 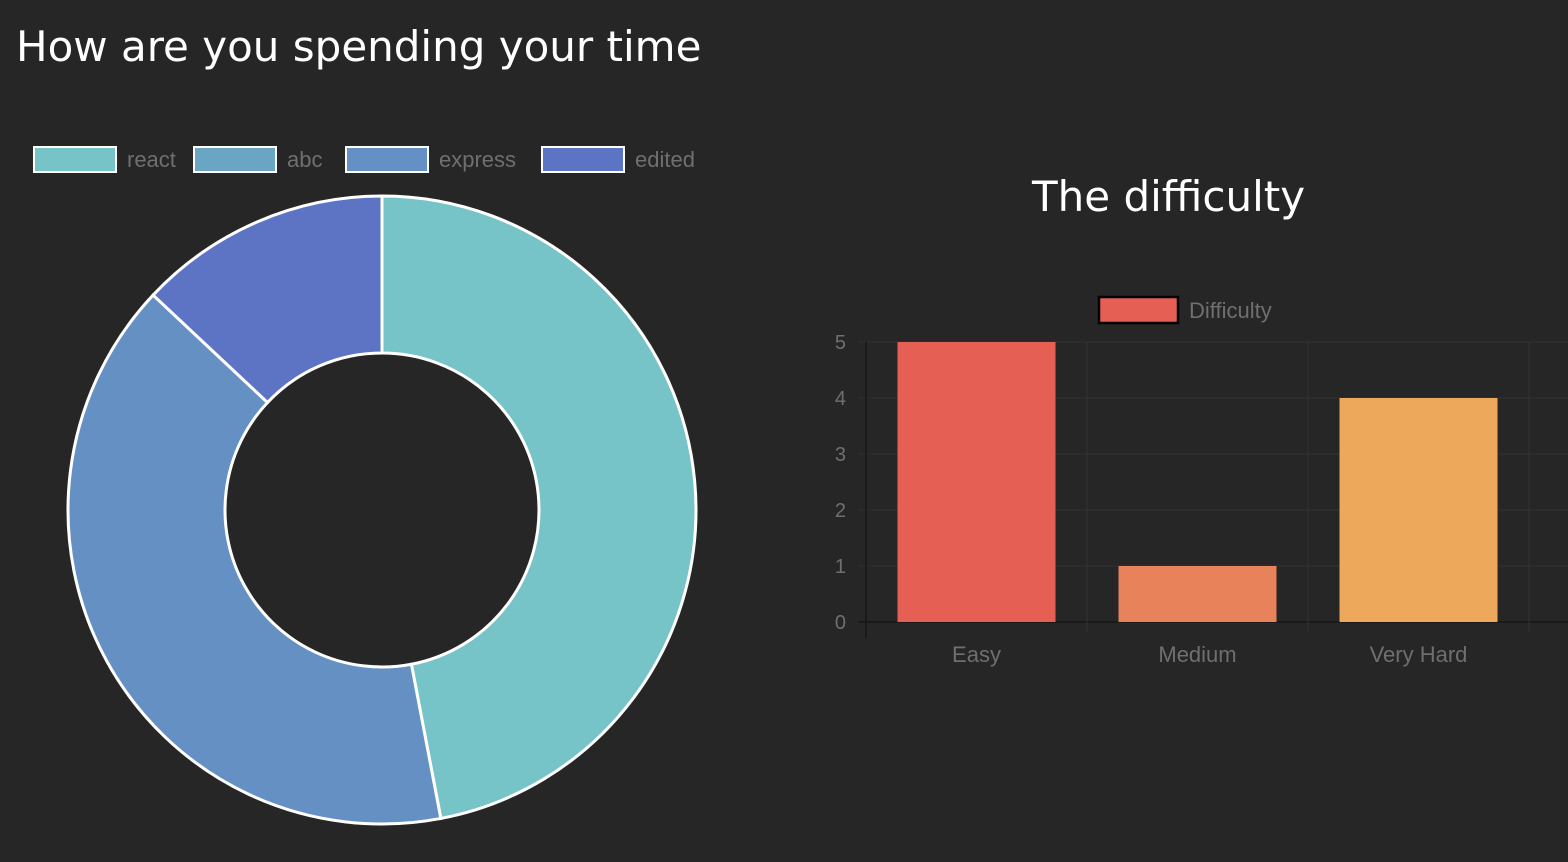 I want to click on donut-legend: react abc express edited, so click(x=364, y=159).